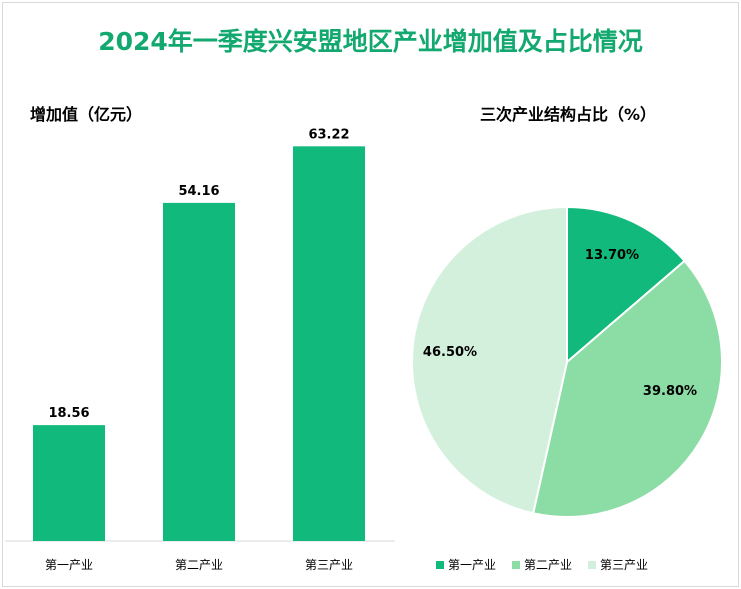 The image size is (741, 589). What do you see at coordinates (612, 255) in the screenshot?
I see `pie-value-label-1: 13.70%` at bounding box center [612, 255].